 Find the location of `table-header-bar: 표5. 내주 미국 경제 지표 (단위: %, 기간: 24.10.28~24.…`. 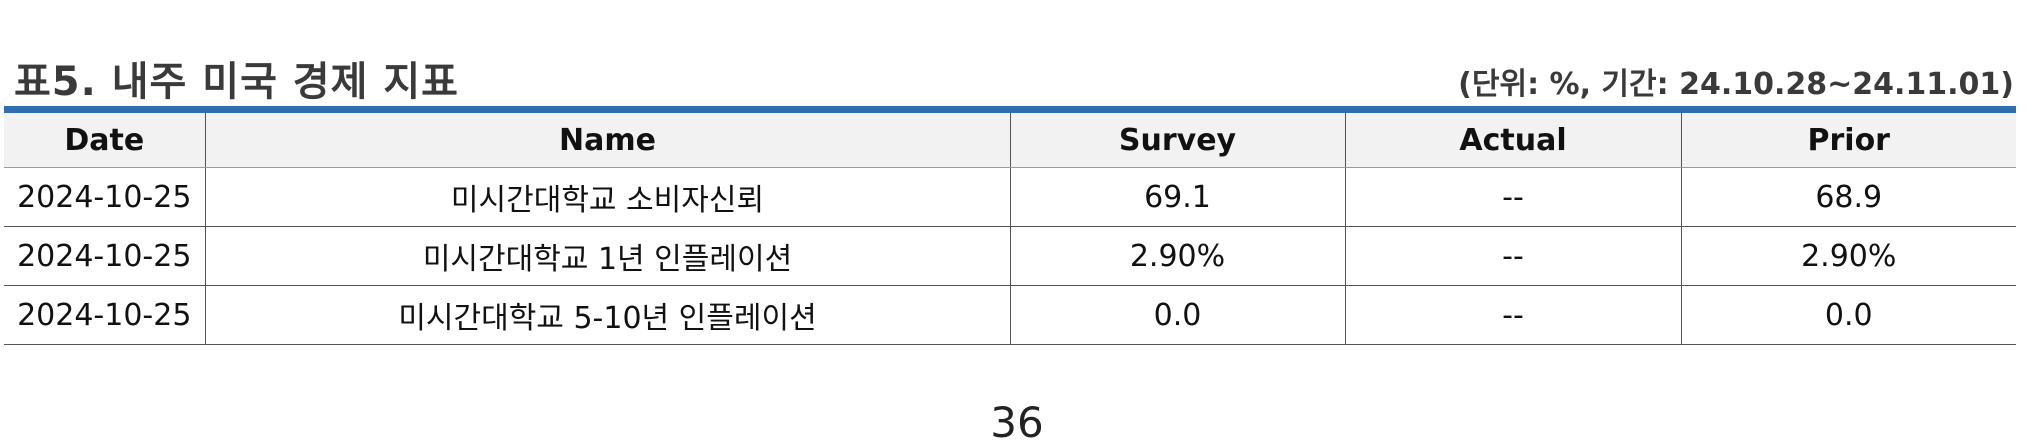

table-header-bar: 표5. 내주 미국 경제 지표 (단위: %, 기간: 24.10.28~24.… is located at coordinates (1014, 77).